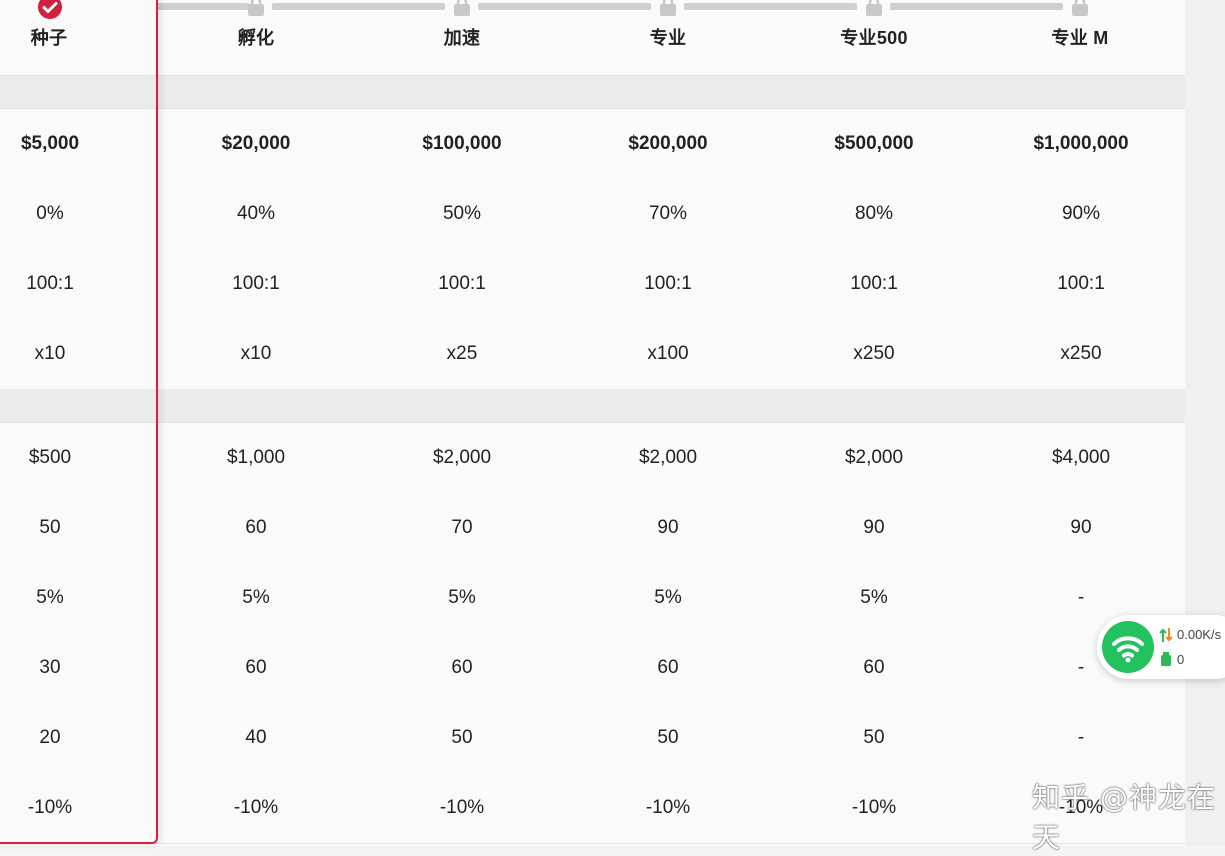  Describe the element at coordinates (49, 38) in the screenshot. I see `plan-name-seed: 种子` at that location.